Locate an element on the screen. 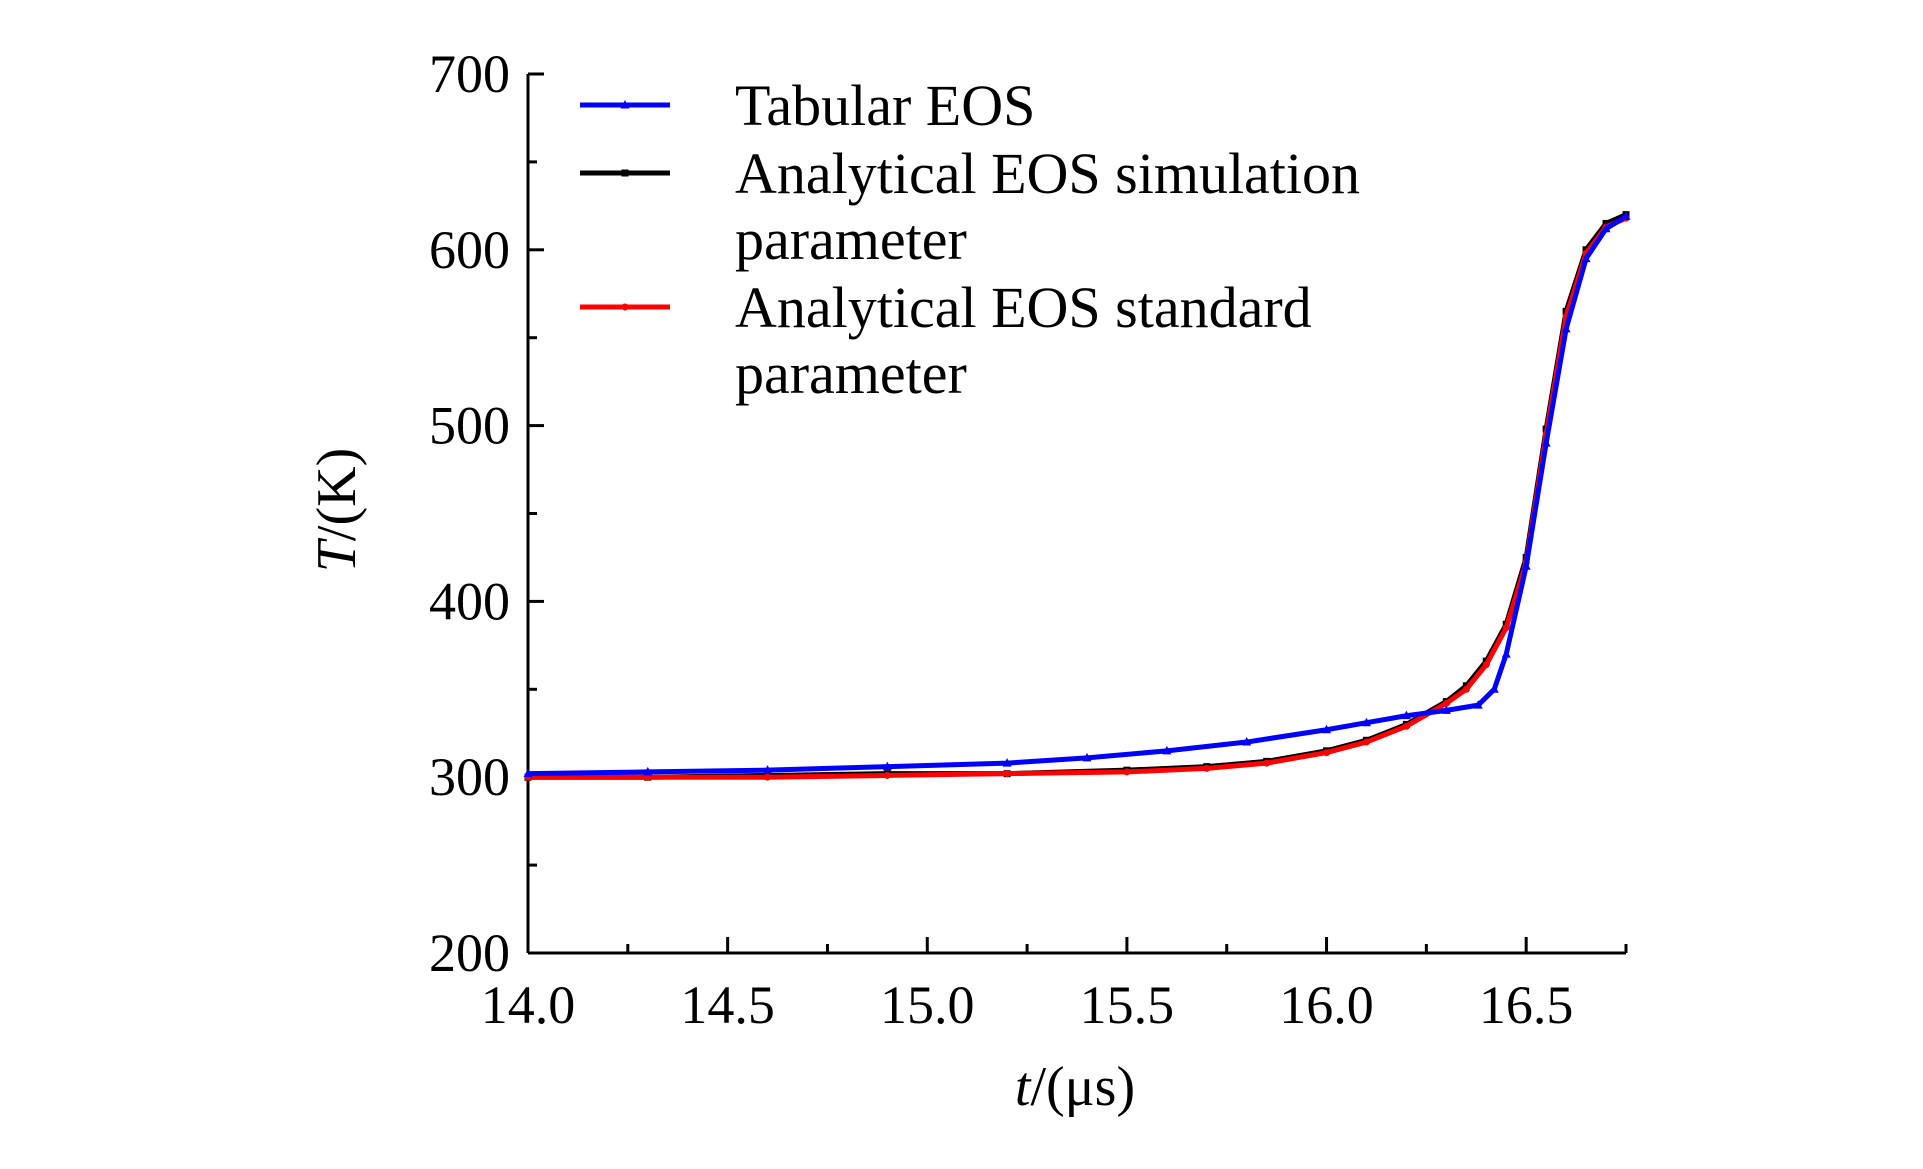 The width and height of the screenshot is (1923, 1169). legend-entry-0: Tabular EOS is located at coordinates (807, 105).